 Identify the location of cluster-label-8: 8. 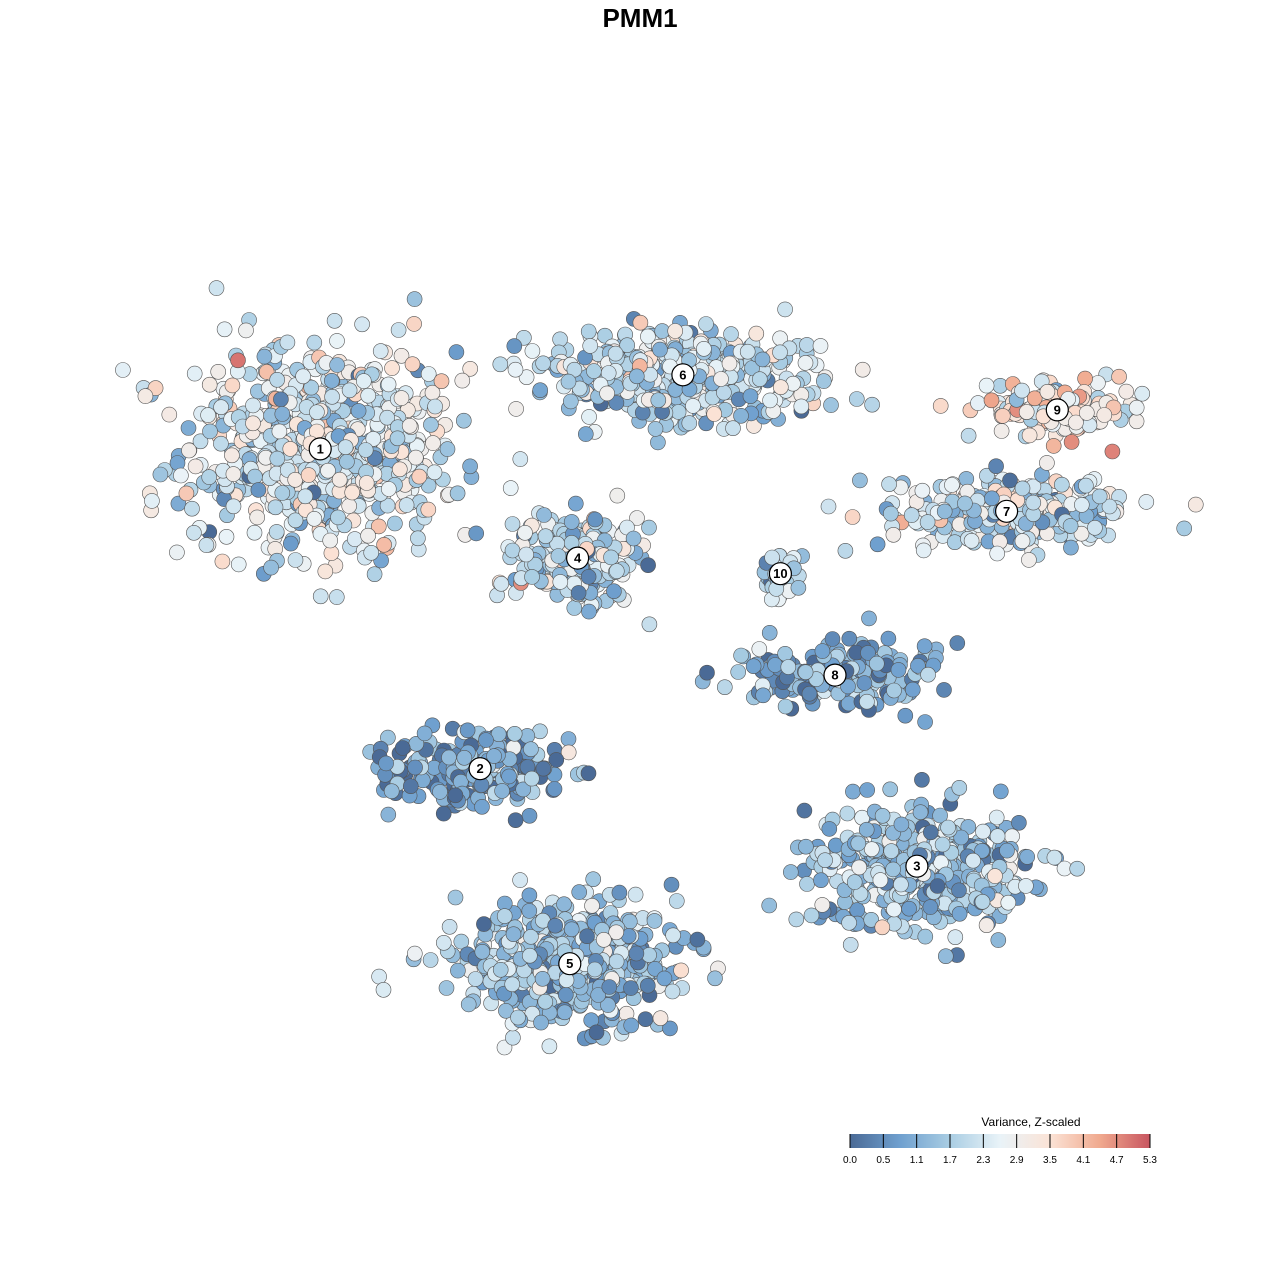
(835, 675).